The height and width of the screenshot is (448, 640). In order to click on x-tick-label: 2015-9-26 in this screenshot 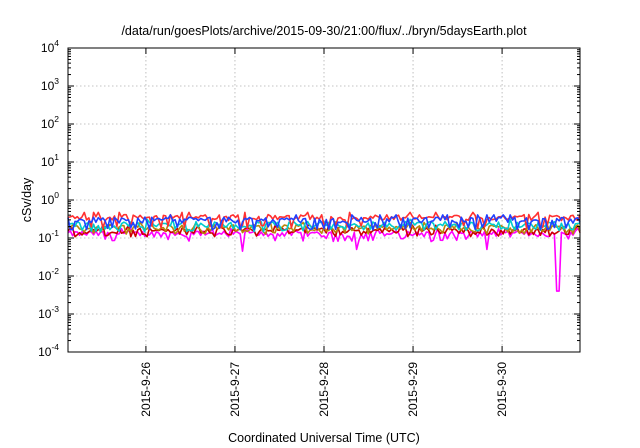, I will do `click(146, 389)`.